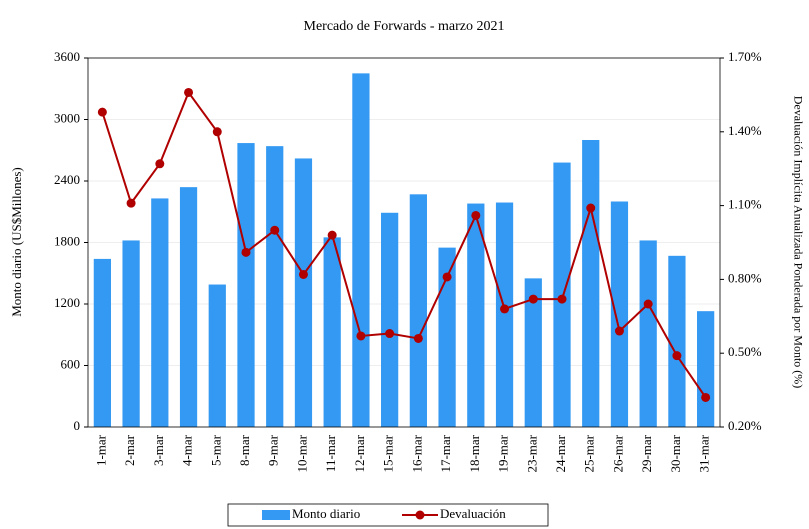  Describe the element at coordinates (745, 277) in the screenshot. I see `y2-tick-label: 0.80%` at that location.